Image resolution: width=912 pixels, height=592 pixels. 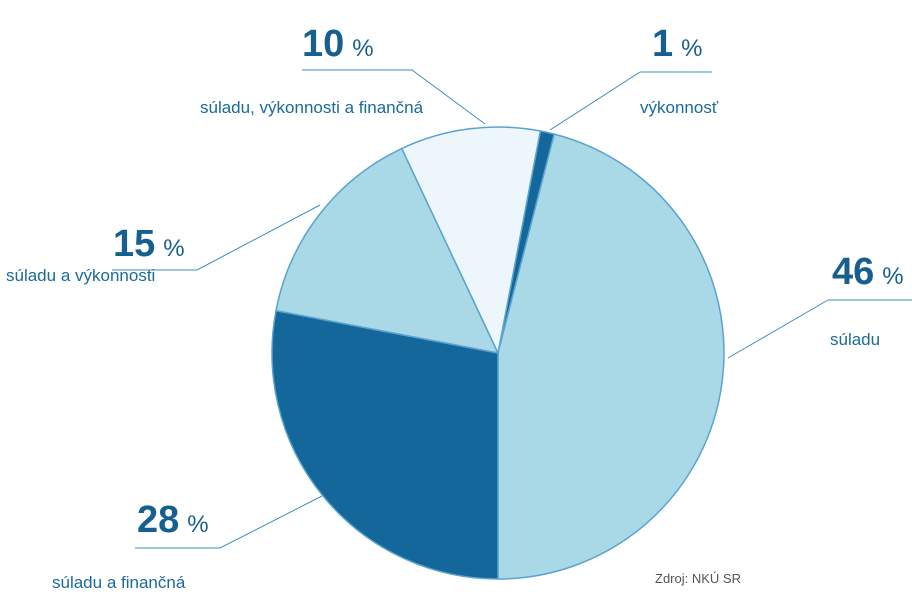 I want to click on category-label: súladu, so click(x=855, y=339).